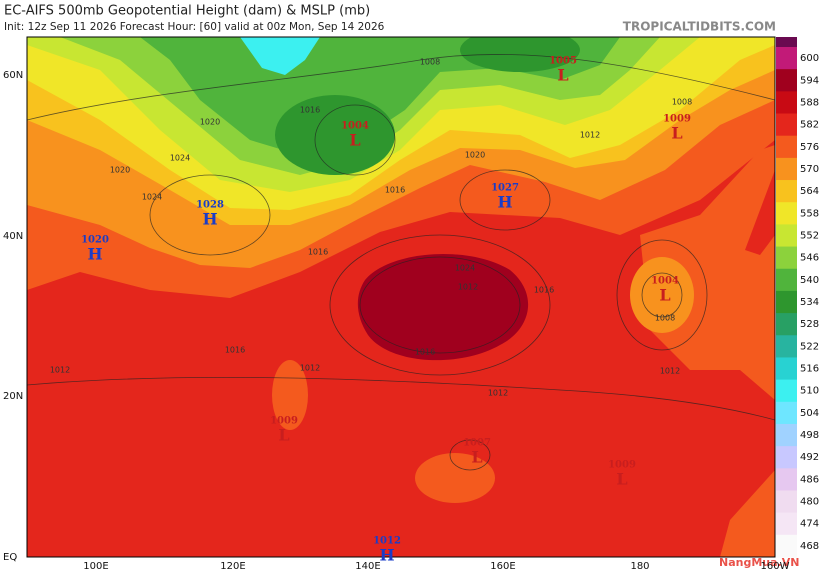  Describe the element at coordinates (809, 413) in the screenshot. I see `legend-label: 504` at that location.